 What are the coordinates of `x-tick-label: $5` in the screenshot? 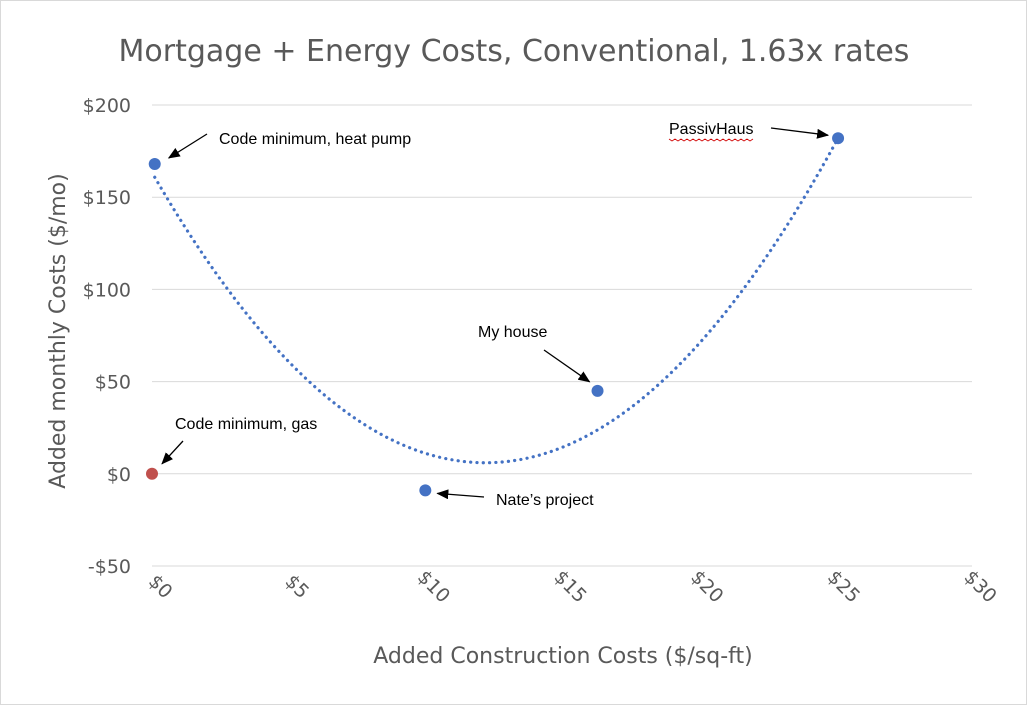 It's located at (297, 586).